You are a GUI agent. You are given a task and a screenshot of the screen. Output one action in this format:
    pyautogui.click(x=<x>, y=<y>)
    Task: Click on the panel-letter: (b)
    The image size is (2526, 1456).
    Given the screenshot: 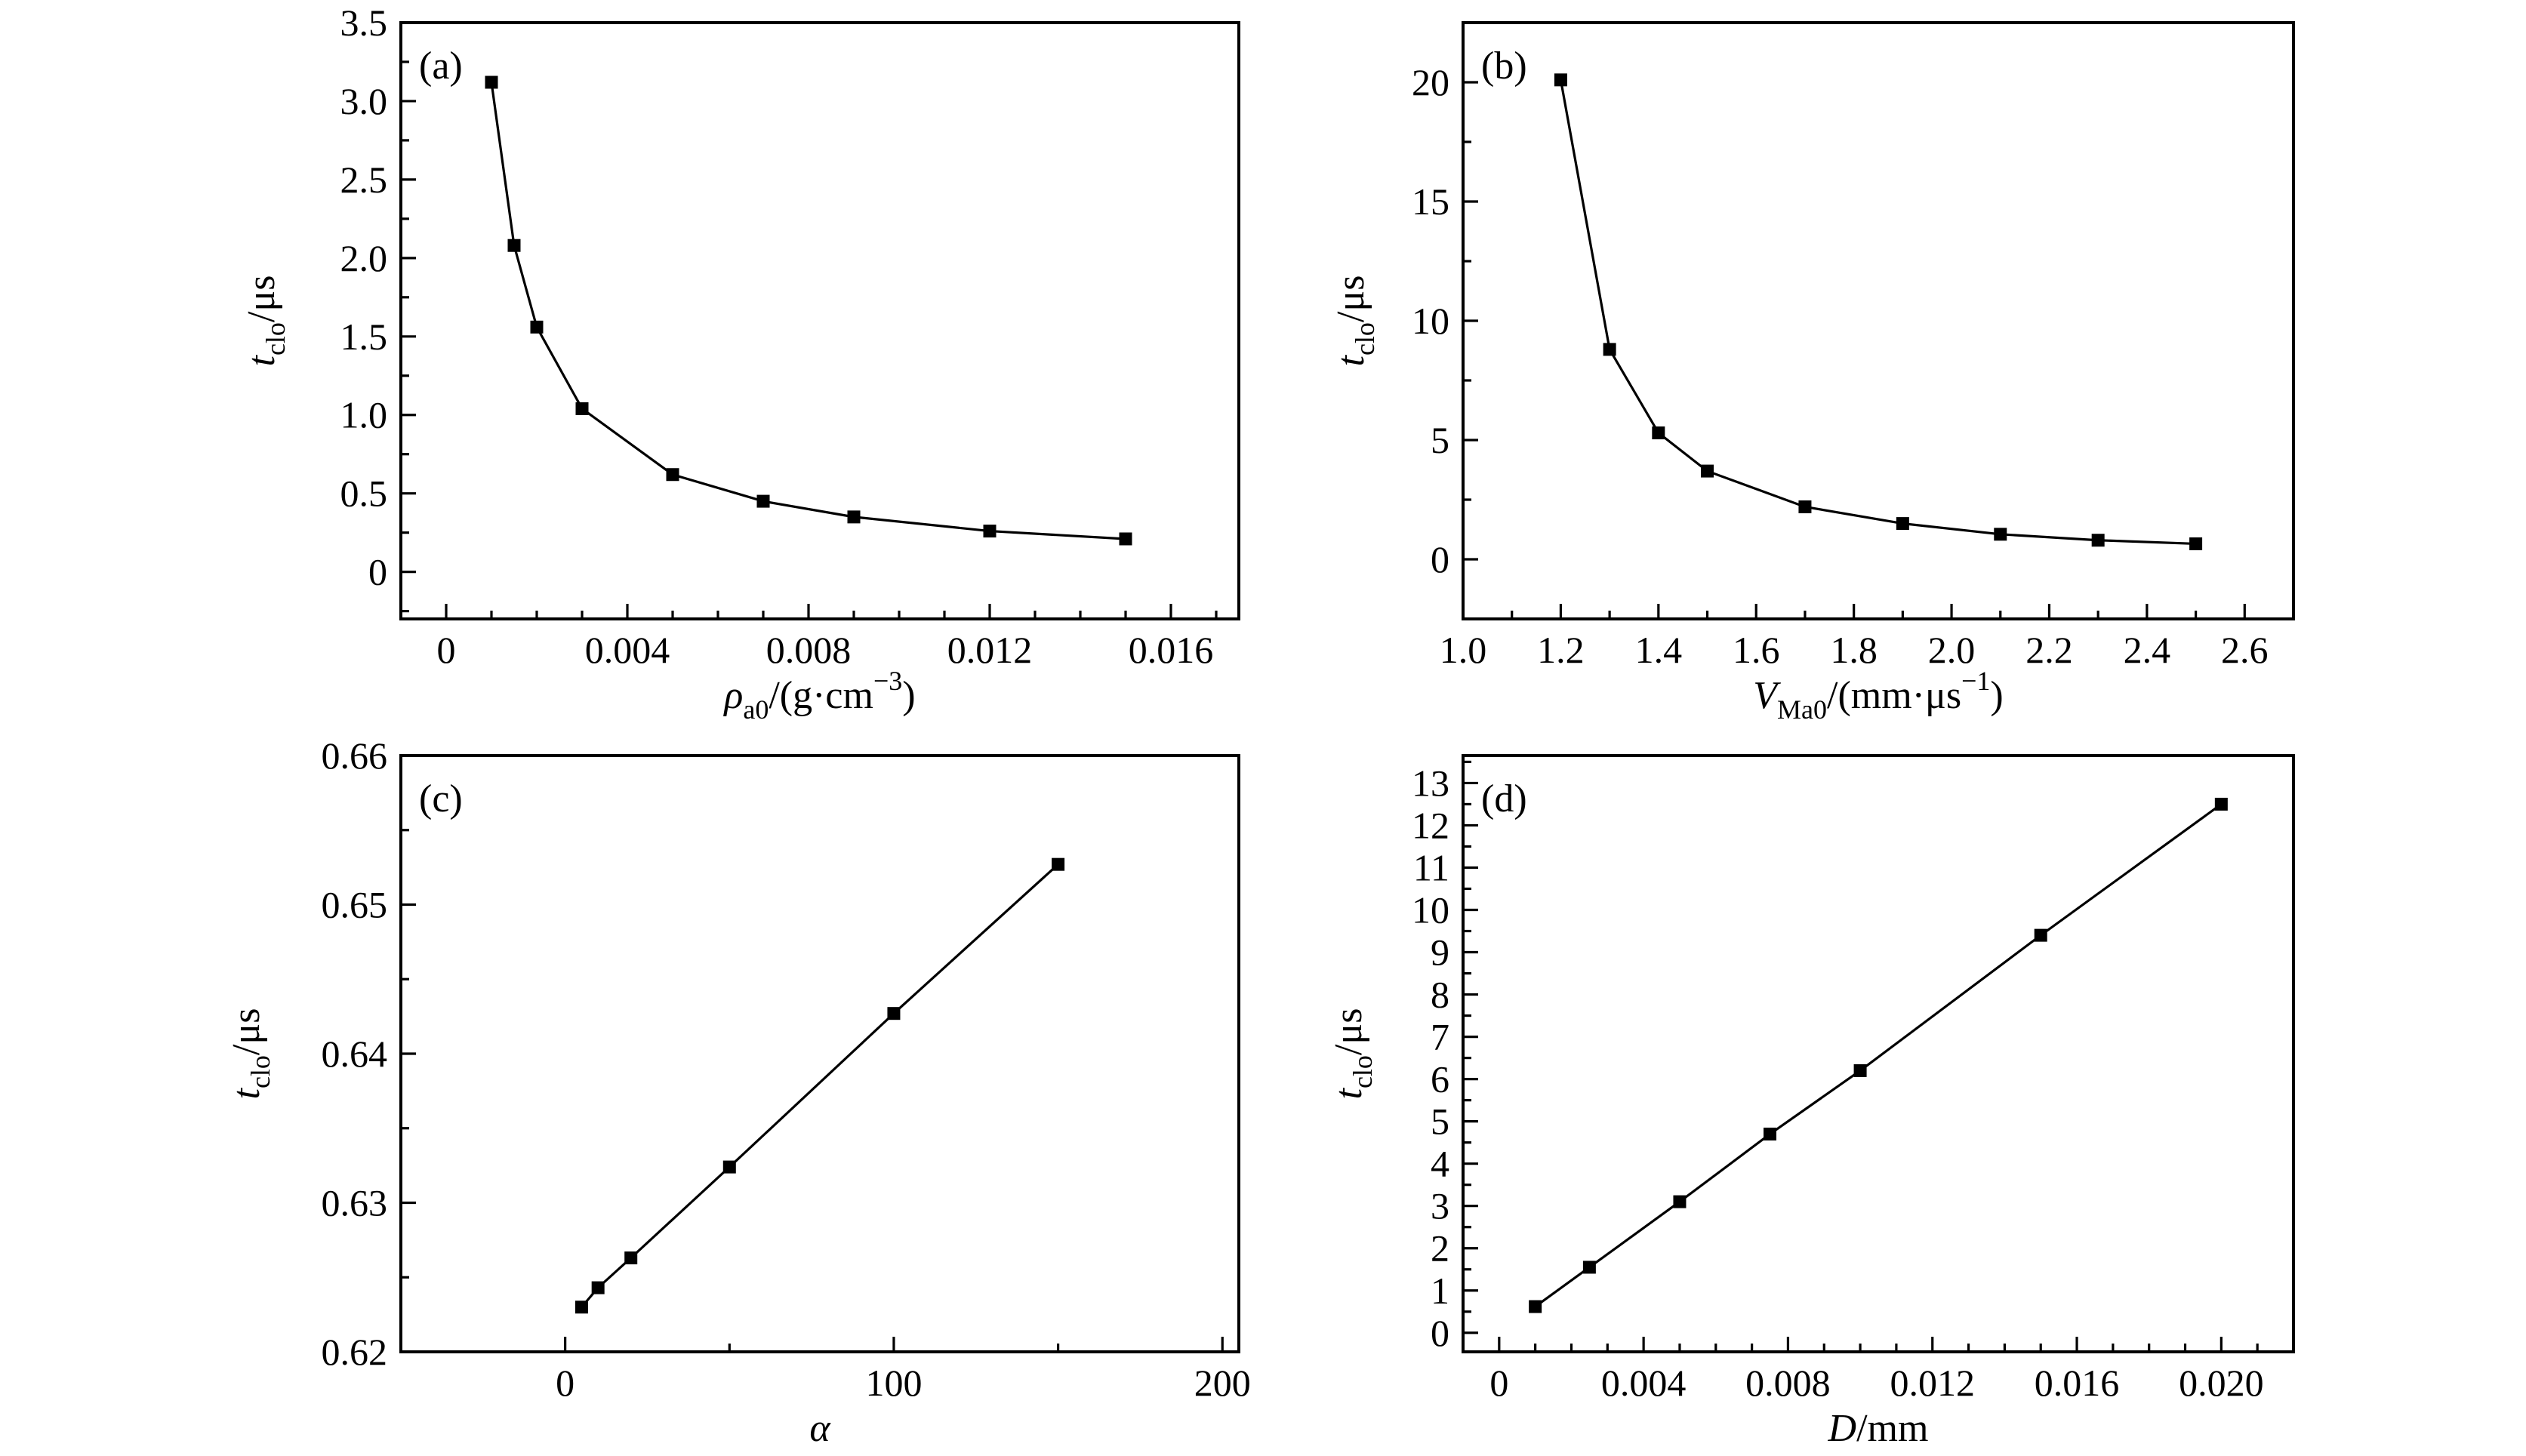 What is the action you would take?
    pyautogui.click(x=1504, y=66)
    